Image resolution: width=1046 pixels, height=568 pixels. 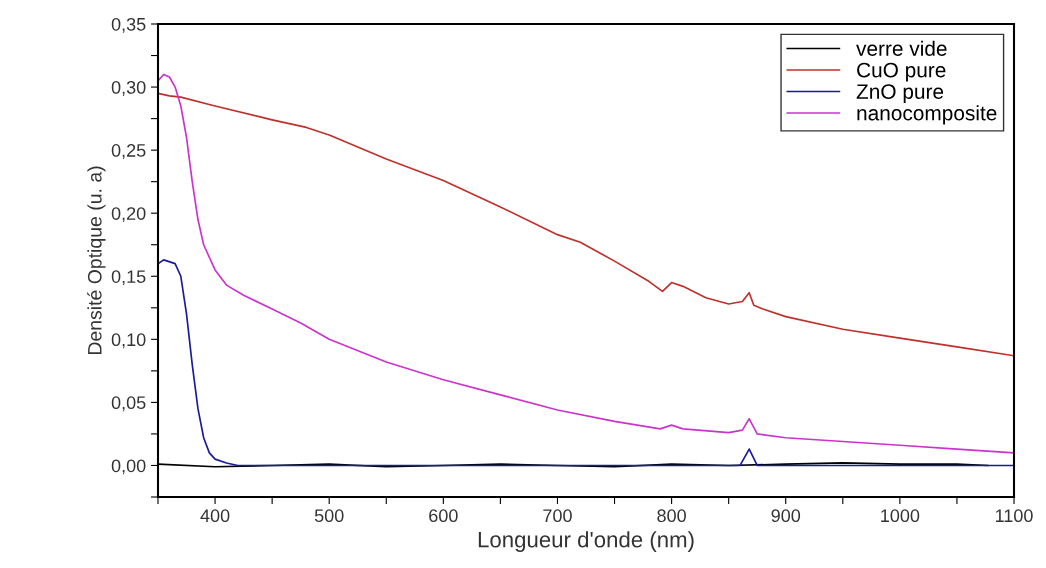 I want to click on x-tick-label: 700, so click(x=557, y=516).